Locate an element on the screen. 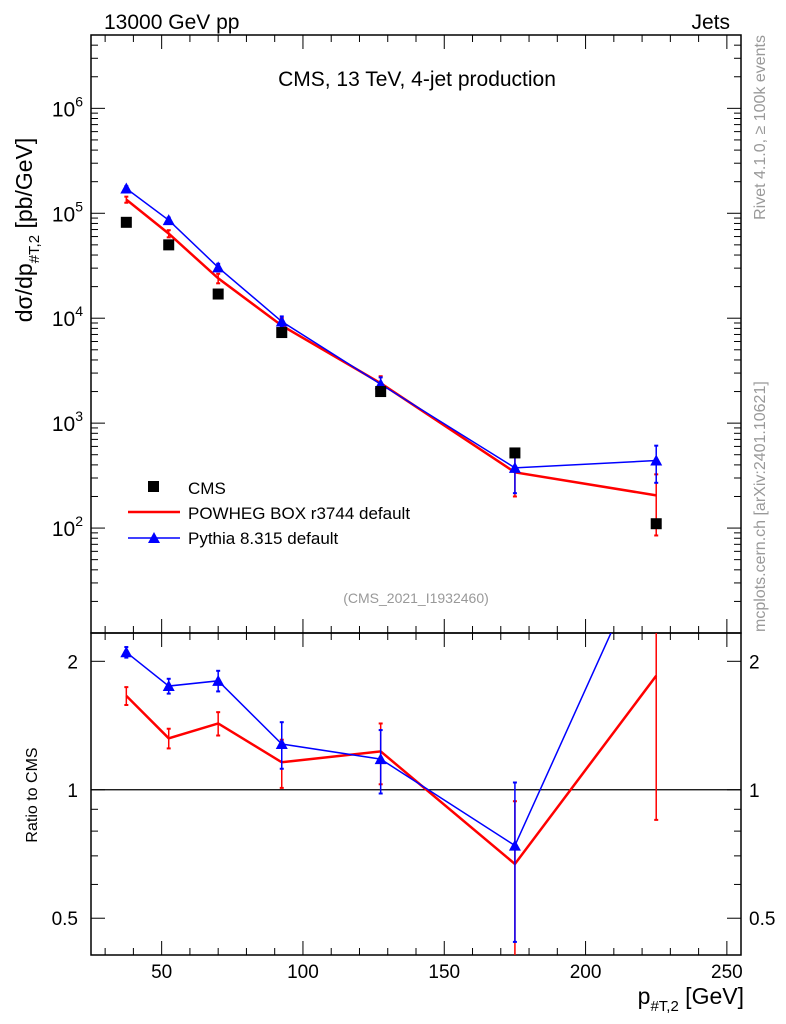 The width and height of the screenshot is (786, 1024). ratio-y-tick-label-left: 2 is located at coordinates (72, 662).